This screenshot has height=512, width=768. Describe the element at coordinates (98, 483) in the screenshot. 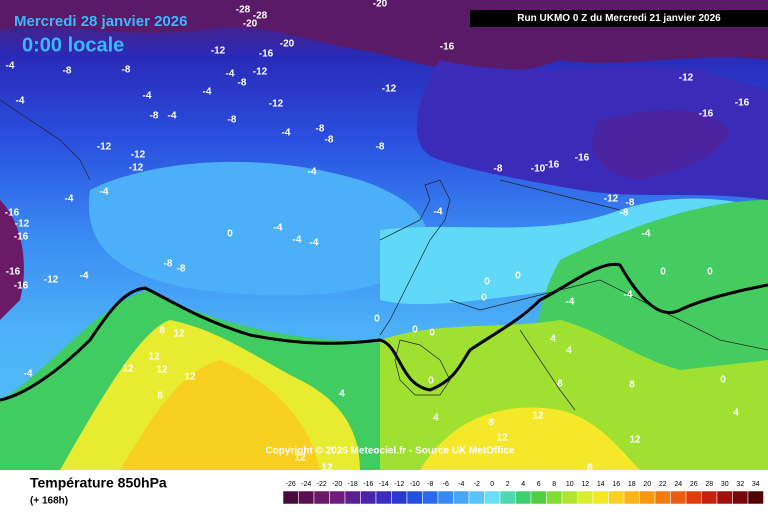

I see `footer-title: Température 850hPa` at that location.